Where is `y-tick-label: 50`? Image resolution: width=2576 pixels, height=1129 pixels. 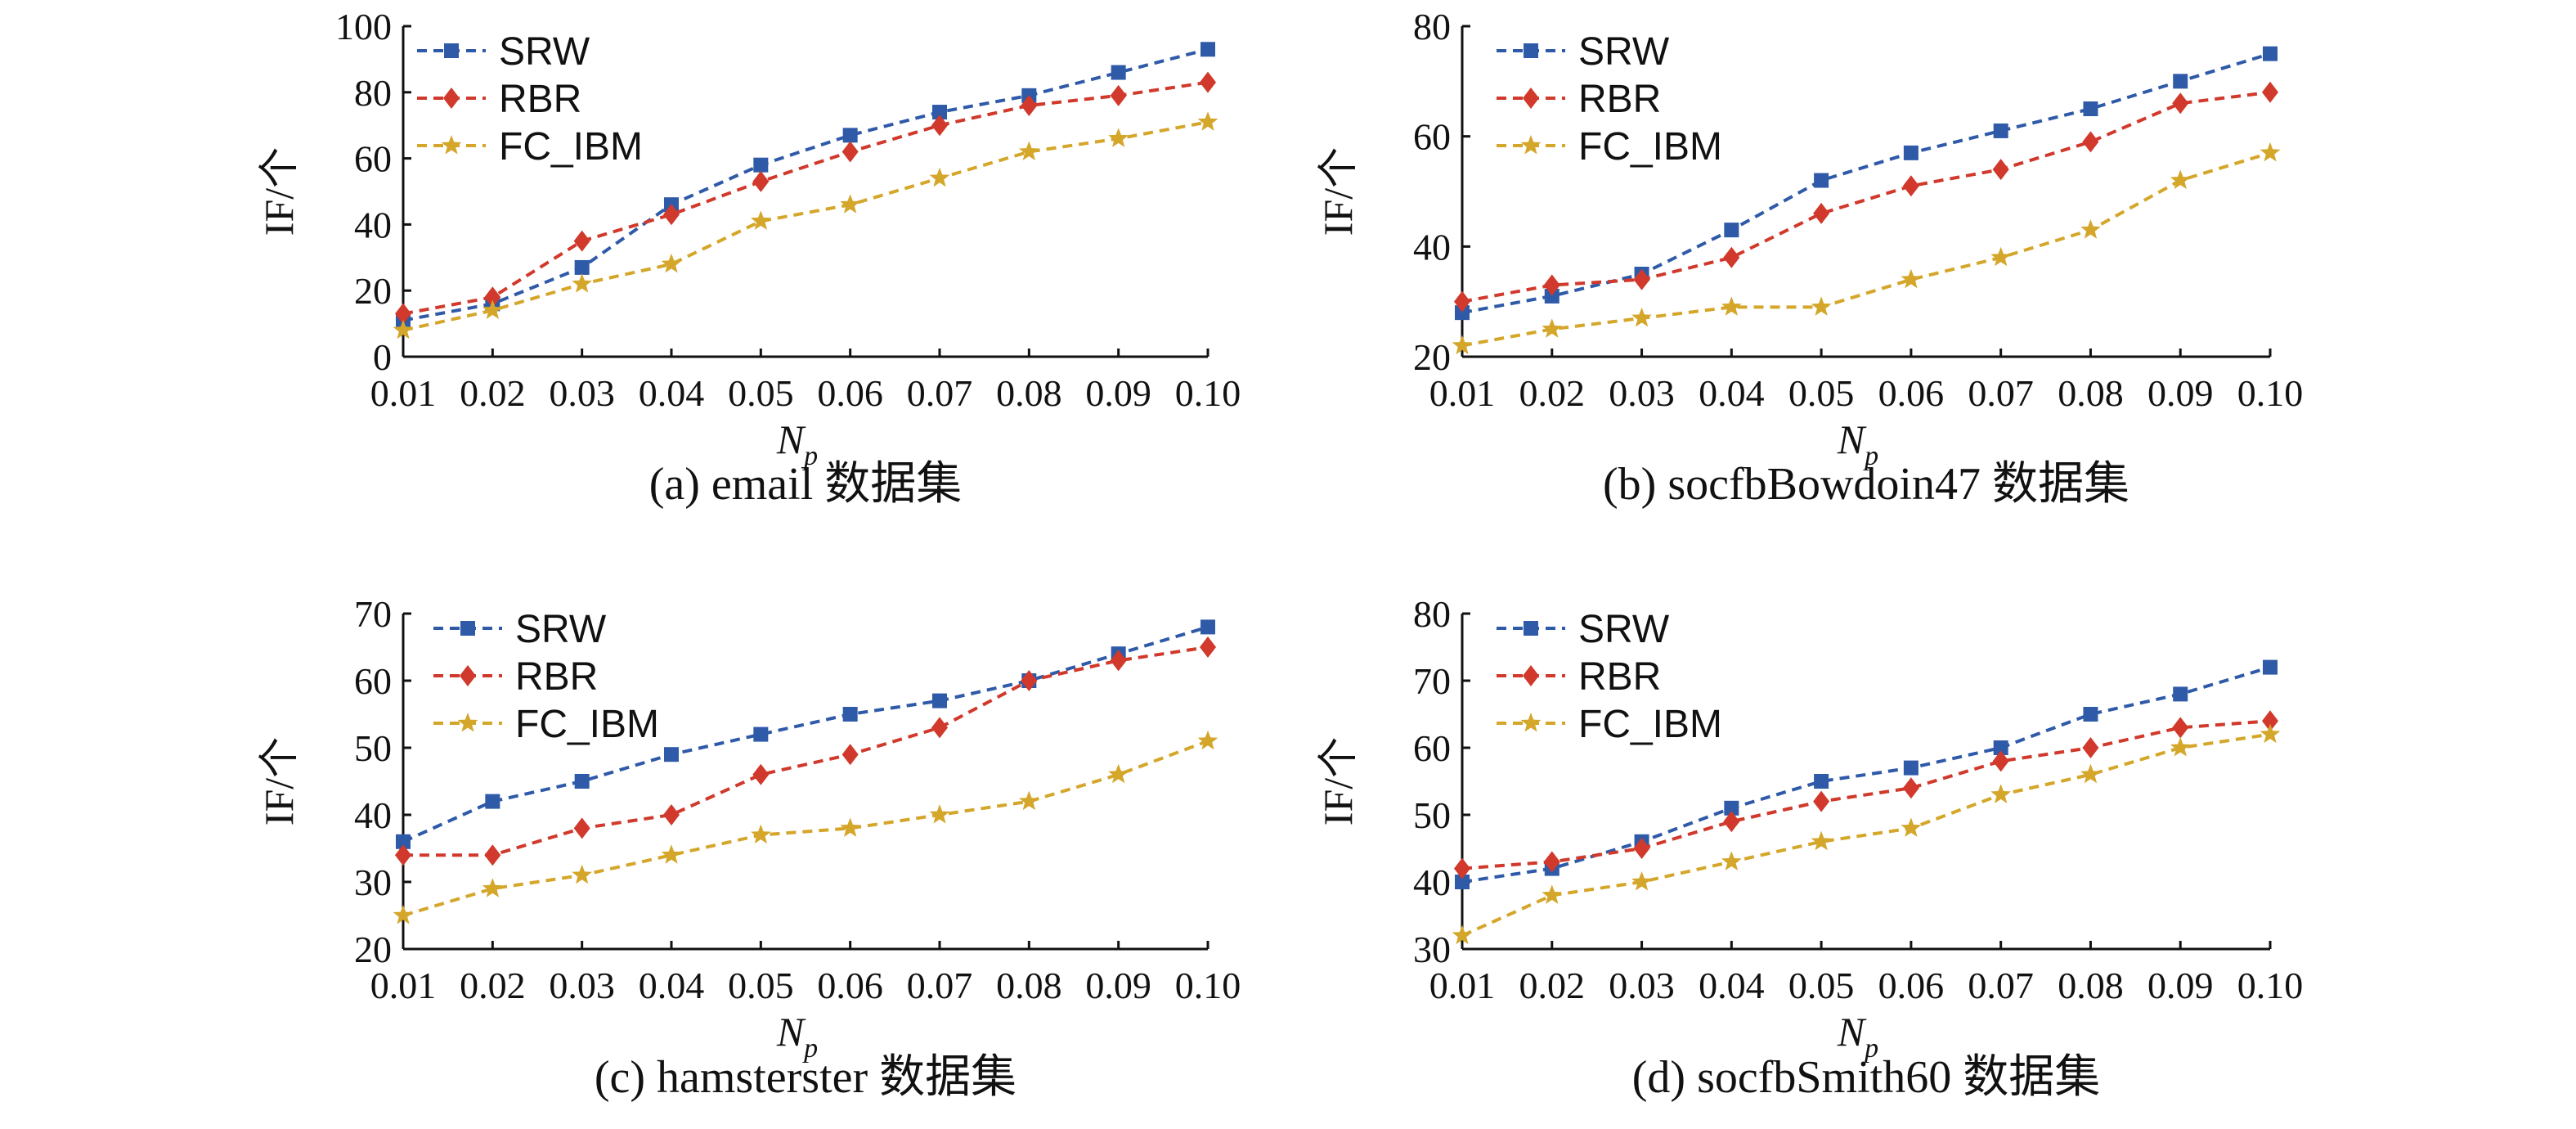
y-tick-label: 50 is located at coordinates (1432, 815).